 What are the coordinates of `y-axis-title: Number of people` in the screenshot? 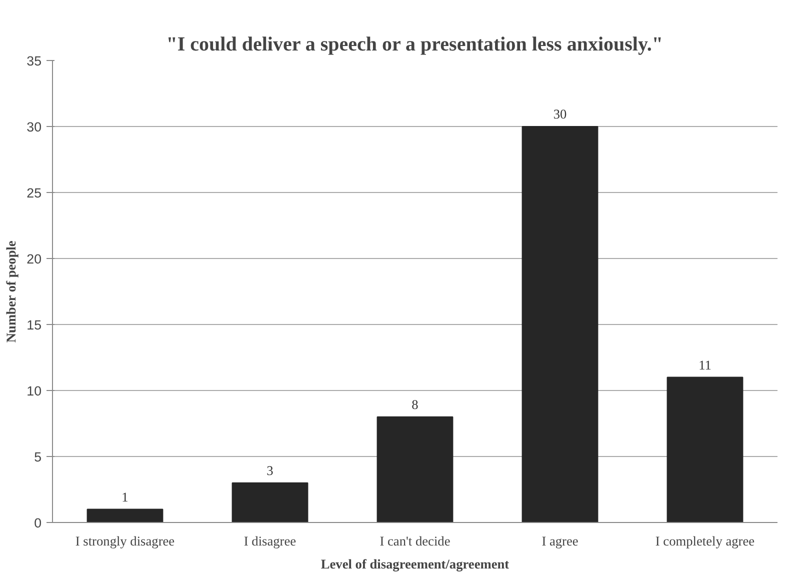 It's located at (11, 291).